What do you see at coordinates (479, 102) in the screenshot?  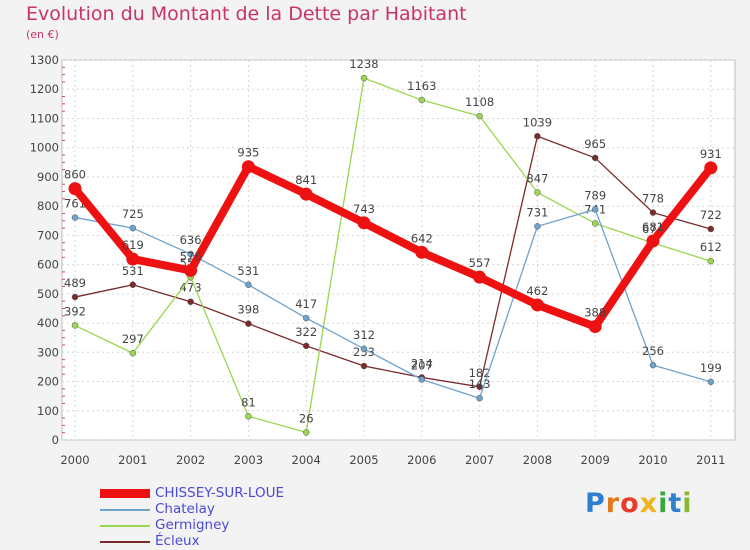 I see `data-label: 1108` at bounding box center [479, 102].